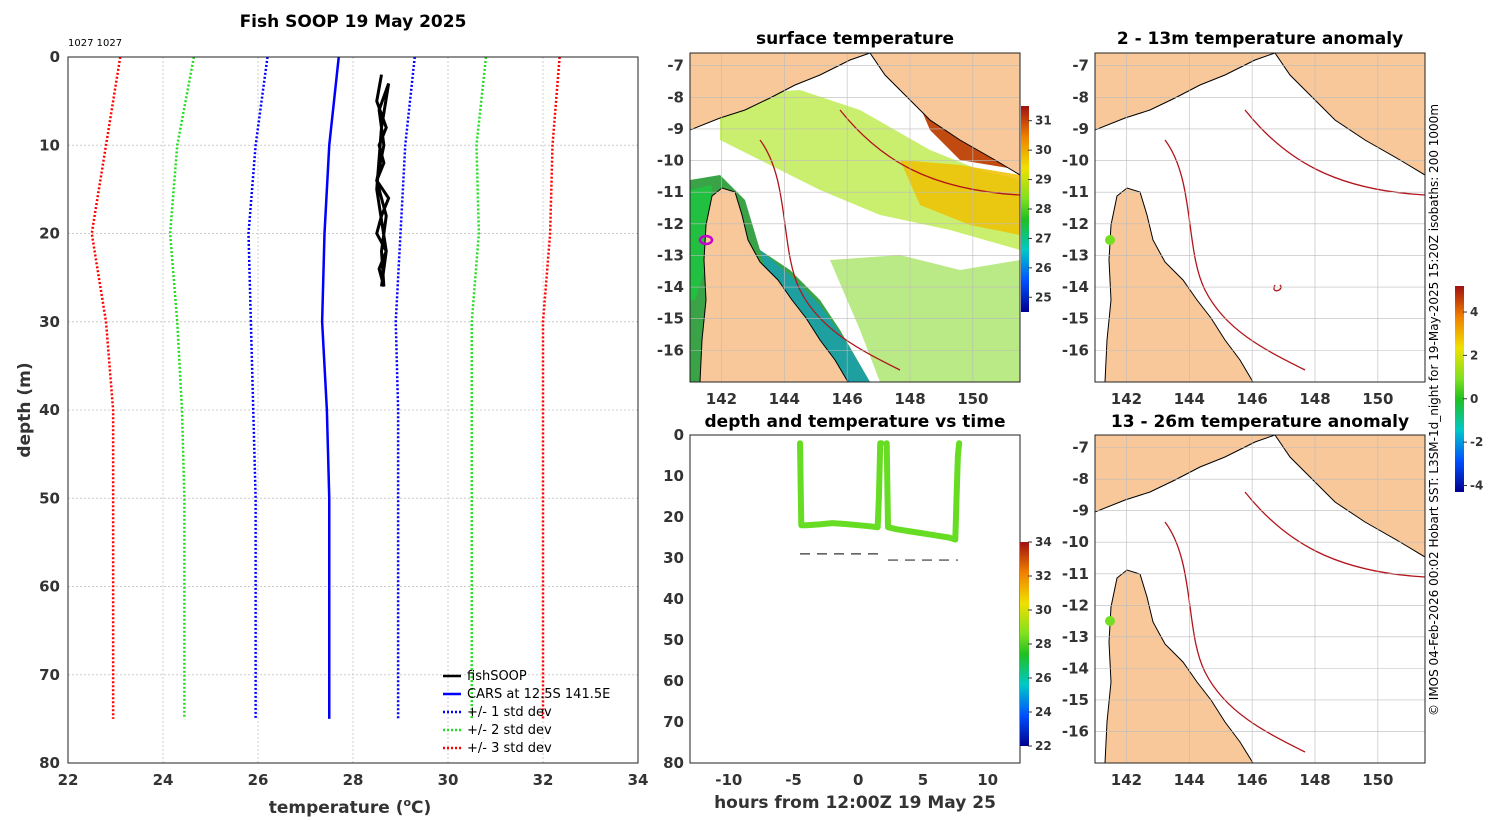  What do you see at coordinates (1080, 511) in the screenshot?
I see `anom2-y-tick: -9` at bounding box center [1080, 511].